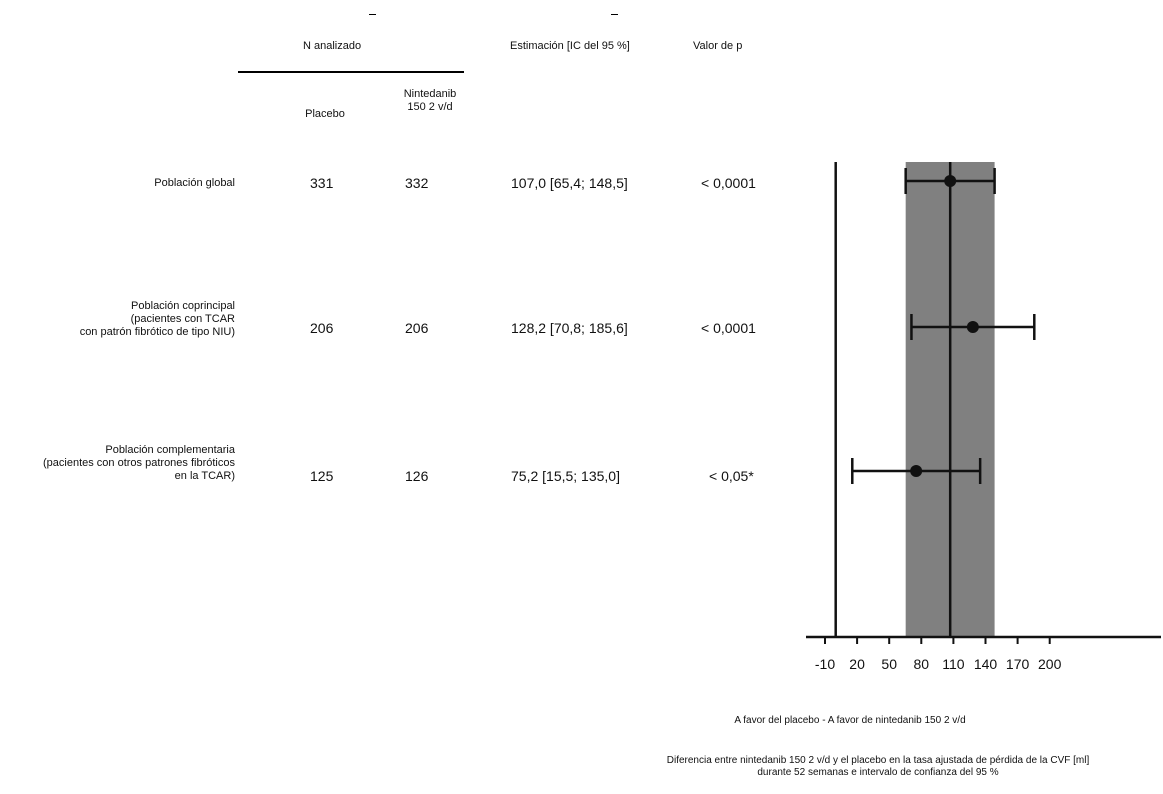  I want to click on placebo-header: Placebo, so click(325, 114).